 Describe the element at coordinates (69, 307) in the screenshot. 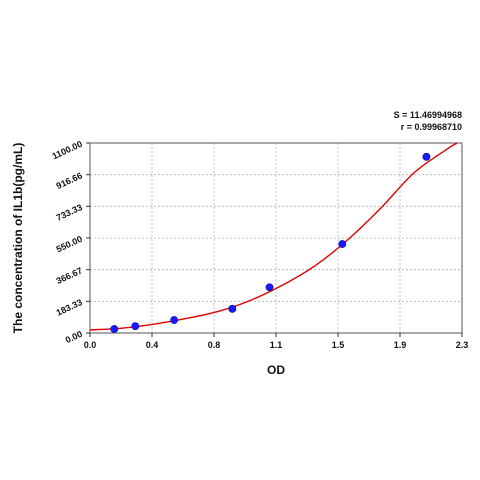

I see `y-tick-label: 183.33` at that location.